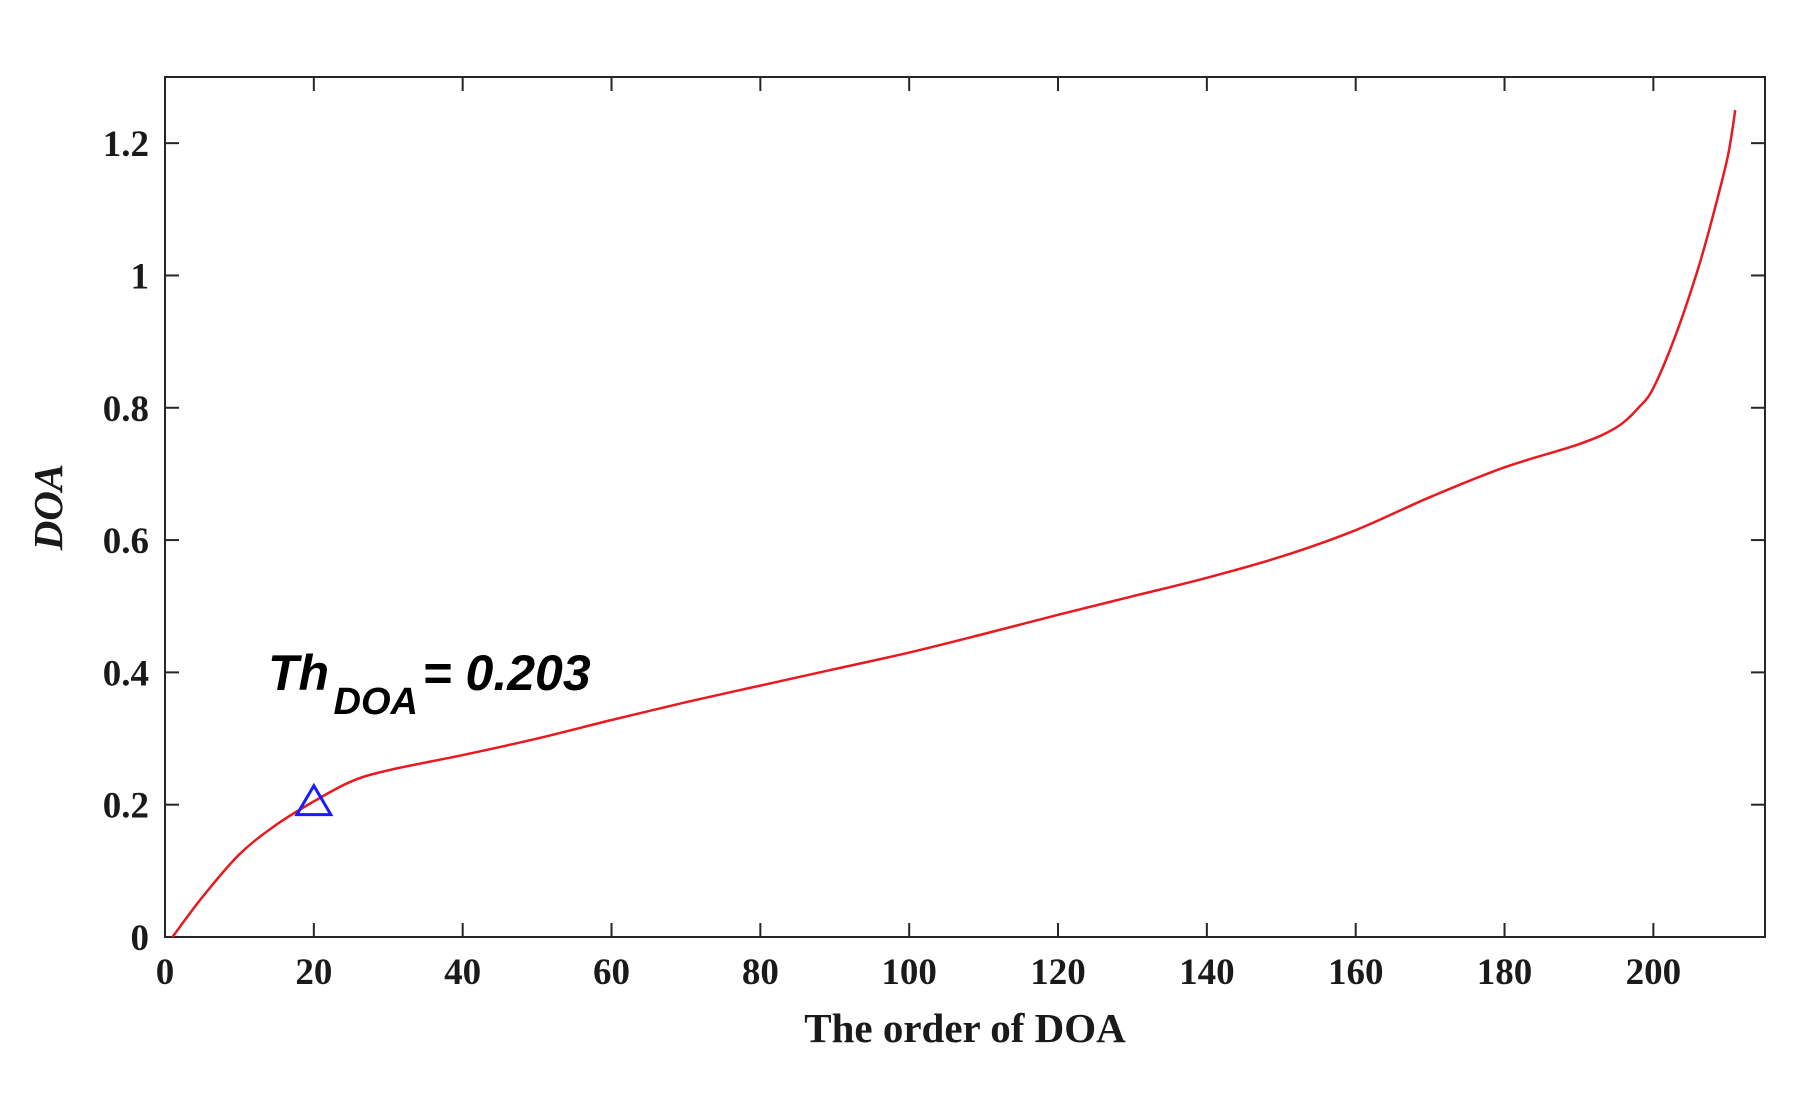 This screenshot has width=1795, height=1103. Describe the element at coordinates (165, 972) in the screenshot. I see `x-tick-label: 0` at that location.